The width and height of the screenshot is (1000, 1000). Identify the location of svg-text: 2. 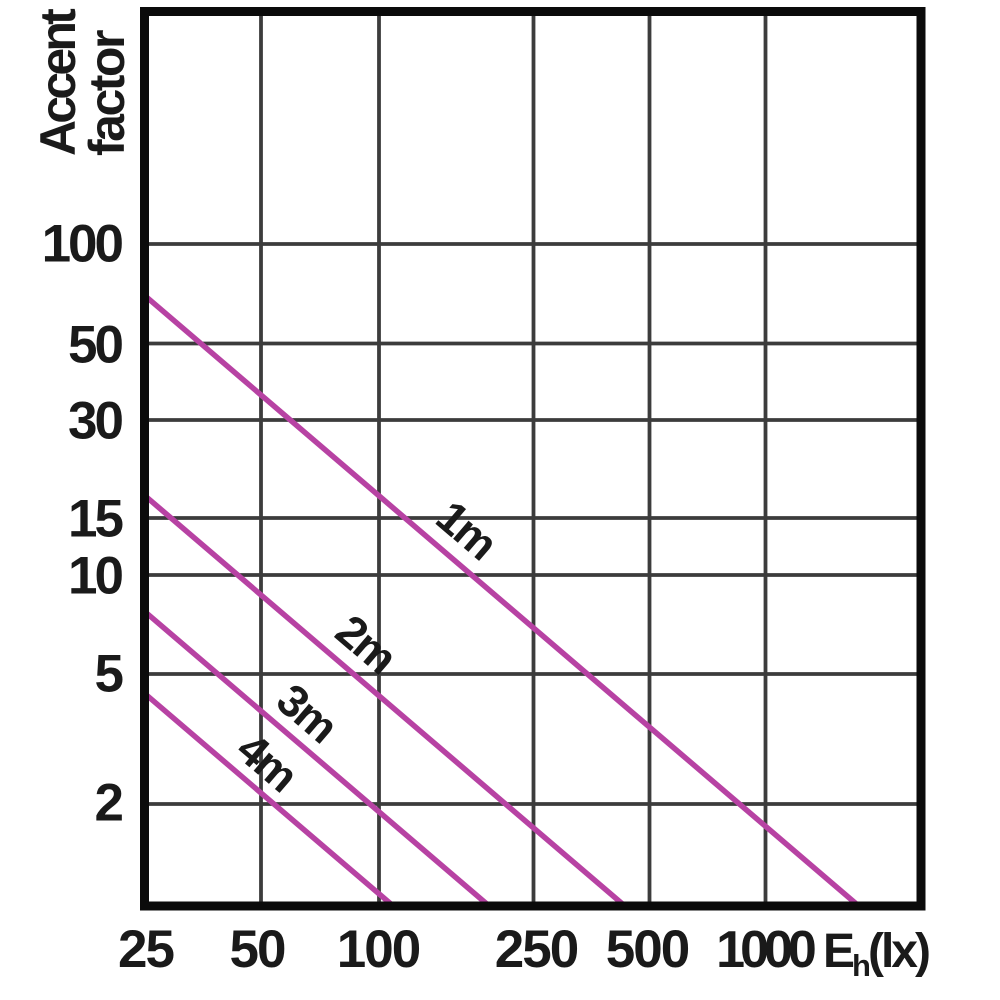
(109, 803).